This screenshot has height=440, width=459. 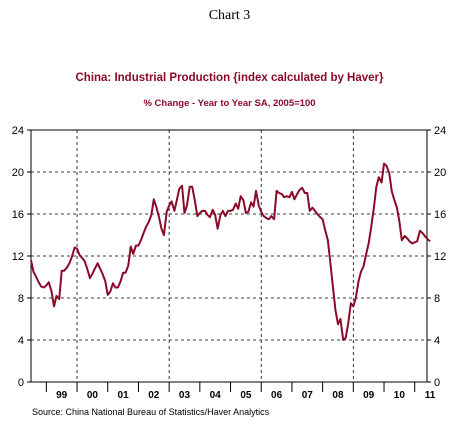 I want to click on y-tick-label-left: 24, so click(x=18, y=131).